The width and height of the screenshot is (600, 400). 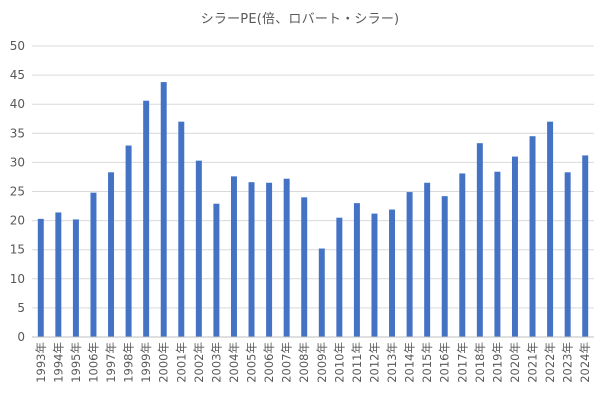 I want to click on x-tick-label: 2010年, so click(x=339, y=362).